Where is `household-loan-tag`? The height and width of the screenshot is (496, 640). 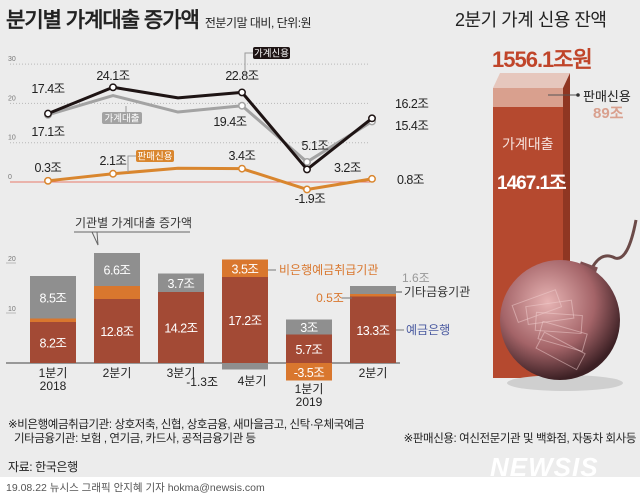
household-loan-tag is located at coordinates (122, 118).